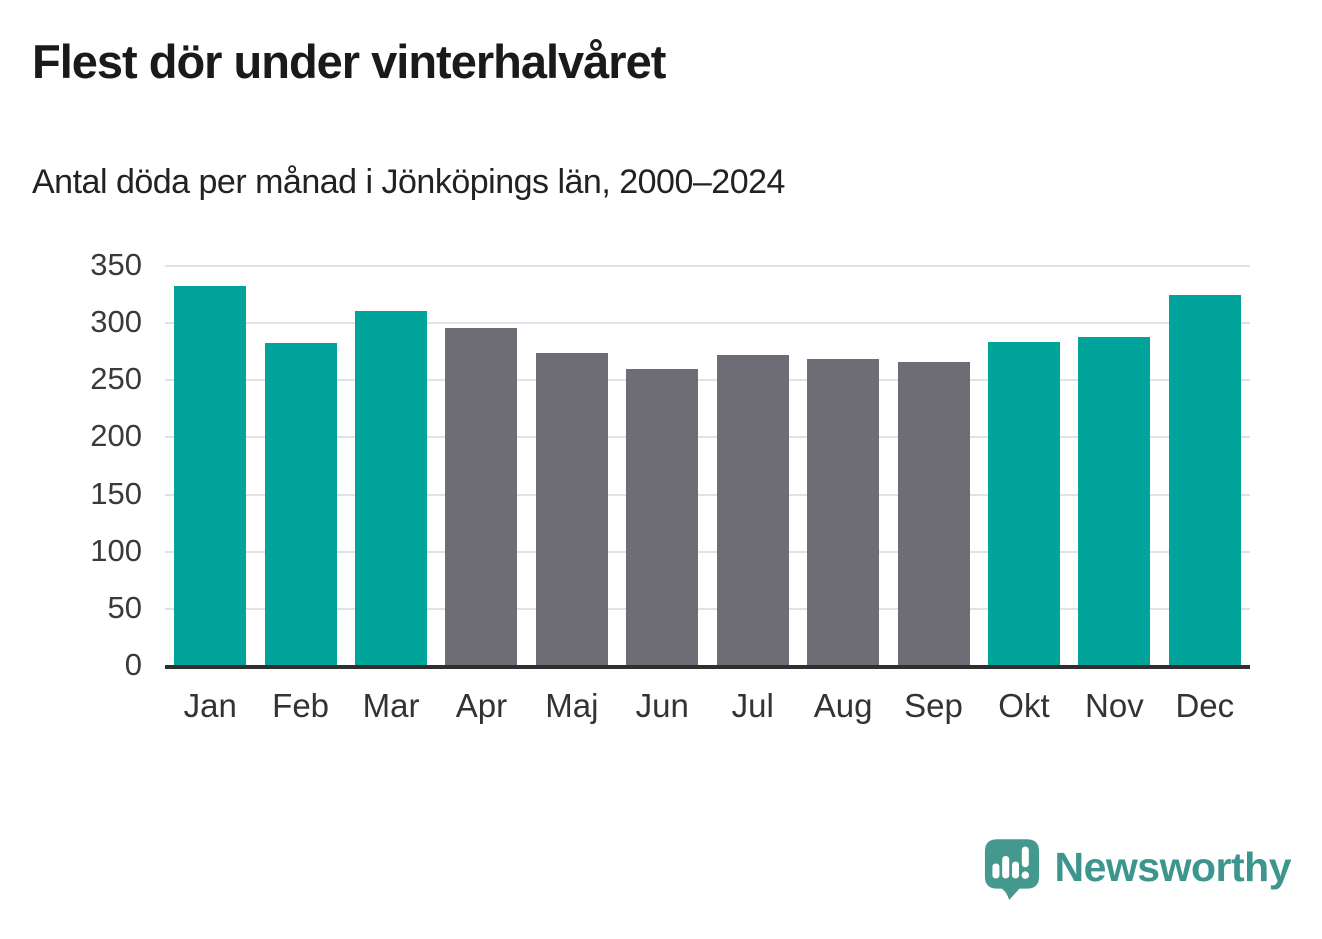 This screenshot has width=1322, height=939. What do you see at coordinates (481, 705) in the screenshot?
I see `x-tick-label-apr: Apr` at bounding box center [481, 705].